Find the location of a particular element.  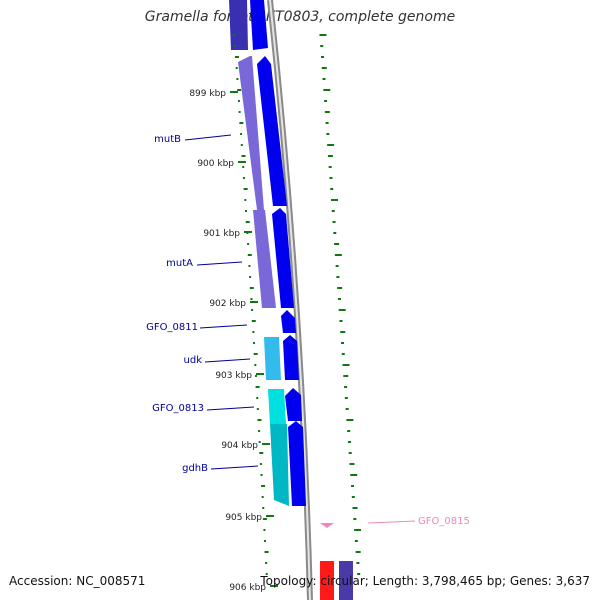

gene-label-udk: udk is located at coordinates (193, 360).